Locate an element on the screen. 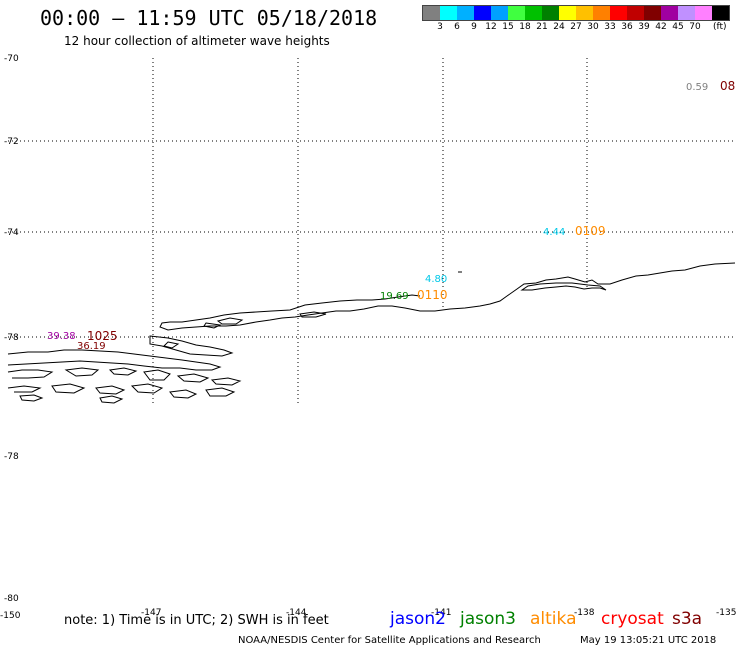 This screenshot has width=740, height=650. color-legend is located at coordinates (576, 13).